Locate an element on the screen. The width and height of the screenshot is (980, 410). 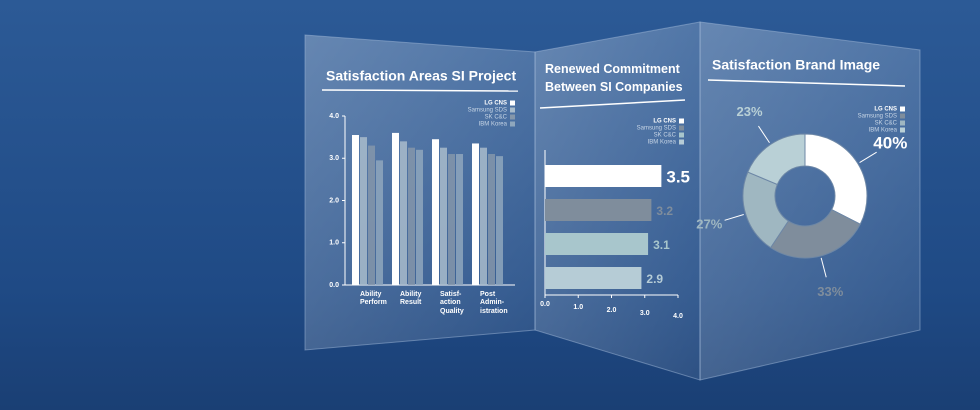
value-label: 27% is located at coordinates (709, 223).